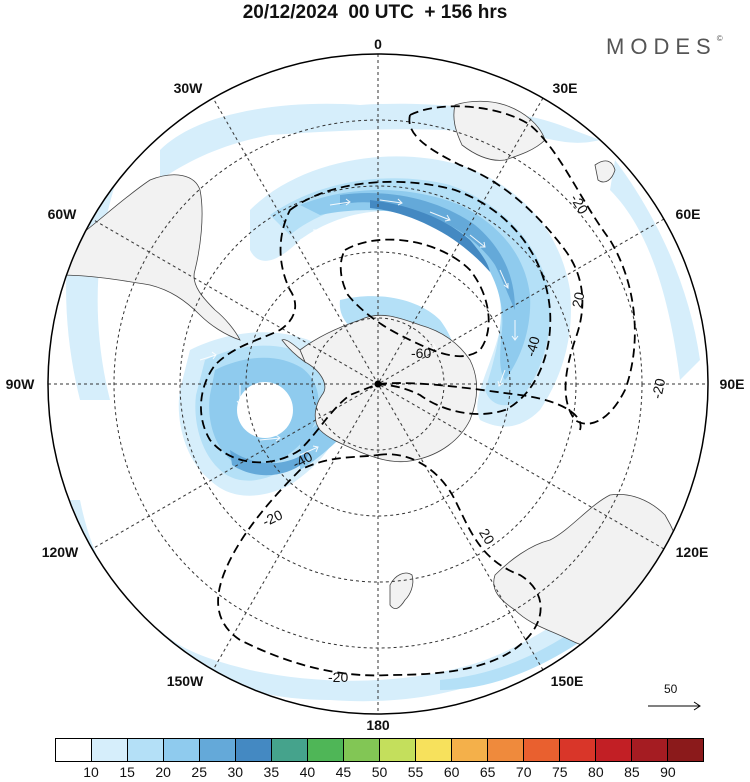 Image resolution: width=750 pixels, height=782 pixels. I want to click on wind-vectors, so click(359, 327).